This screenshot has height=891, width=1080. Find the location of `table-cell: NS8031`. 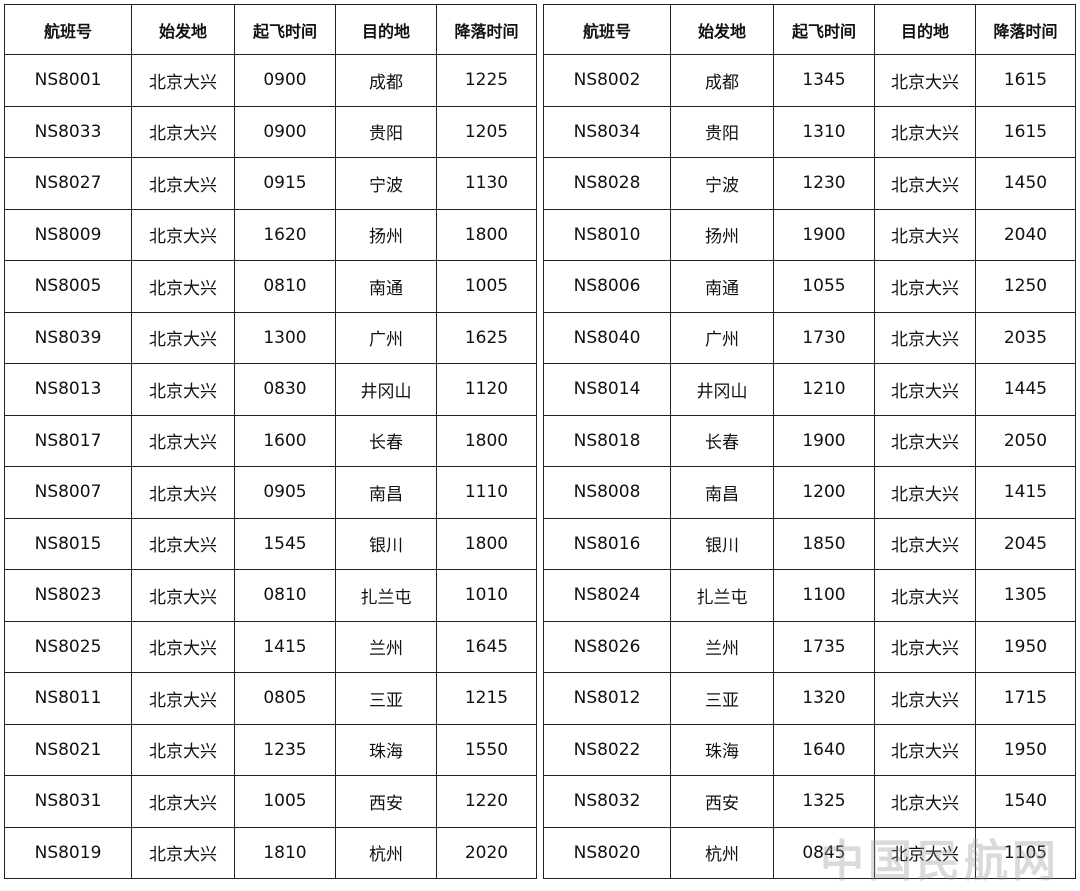

table-cell: NS8031 is located at coordinates (68, 801).